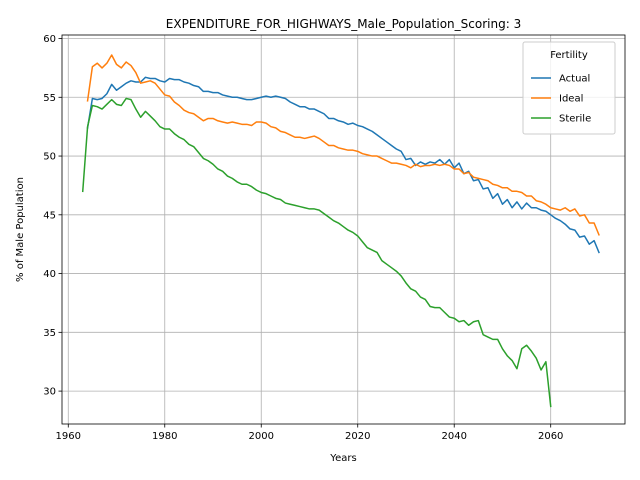 This screenshot has height=480, width=640. Describe the element at coordinates (261, 436) in the screenshot. I see `x-tick-label: 2000` at that location.